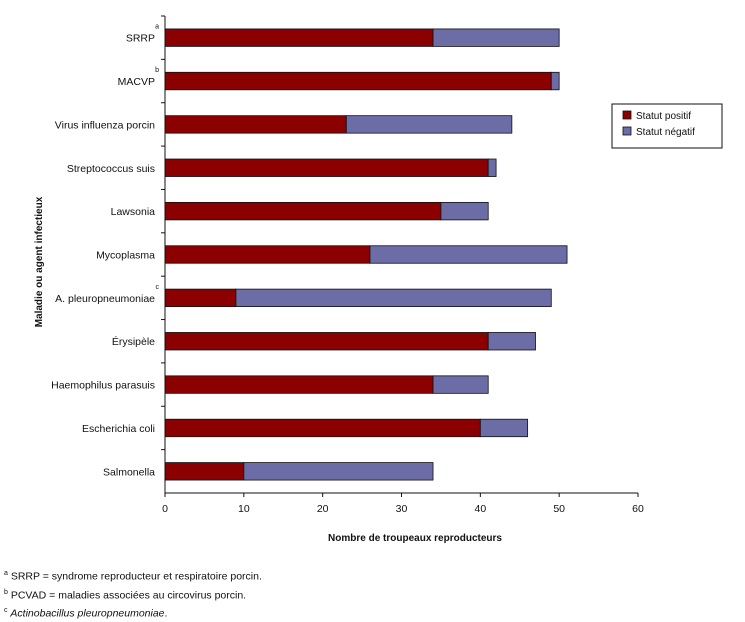  I want to click on footnote-c-suffix: ., so click(166, 613).